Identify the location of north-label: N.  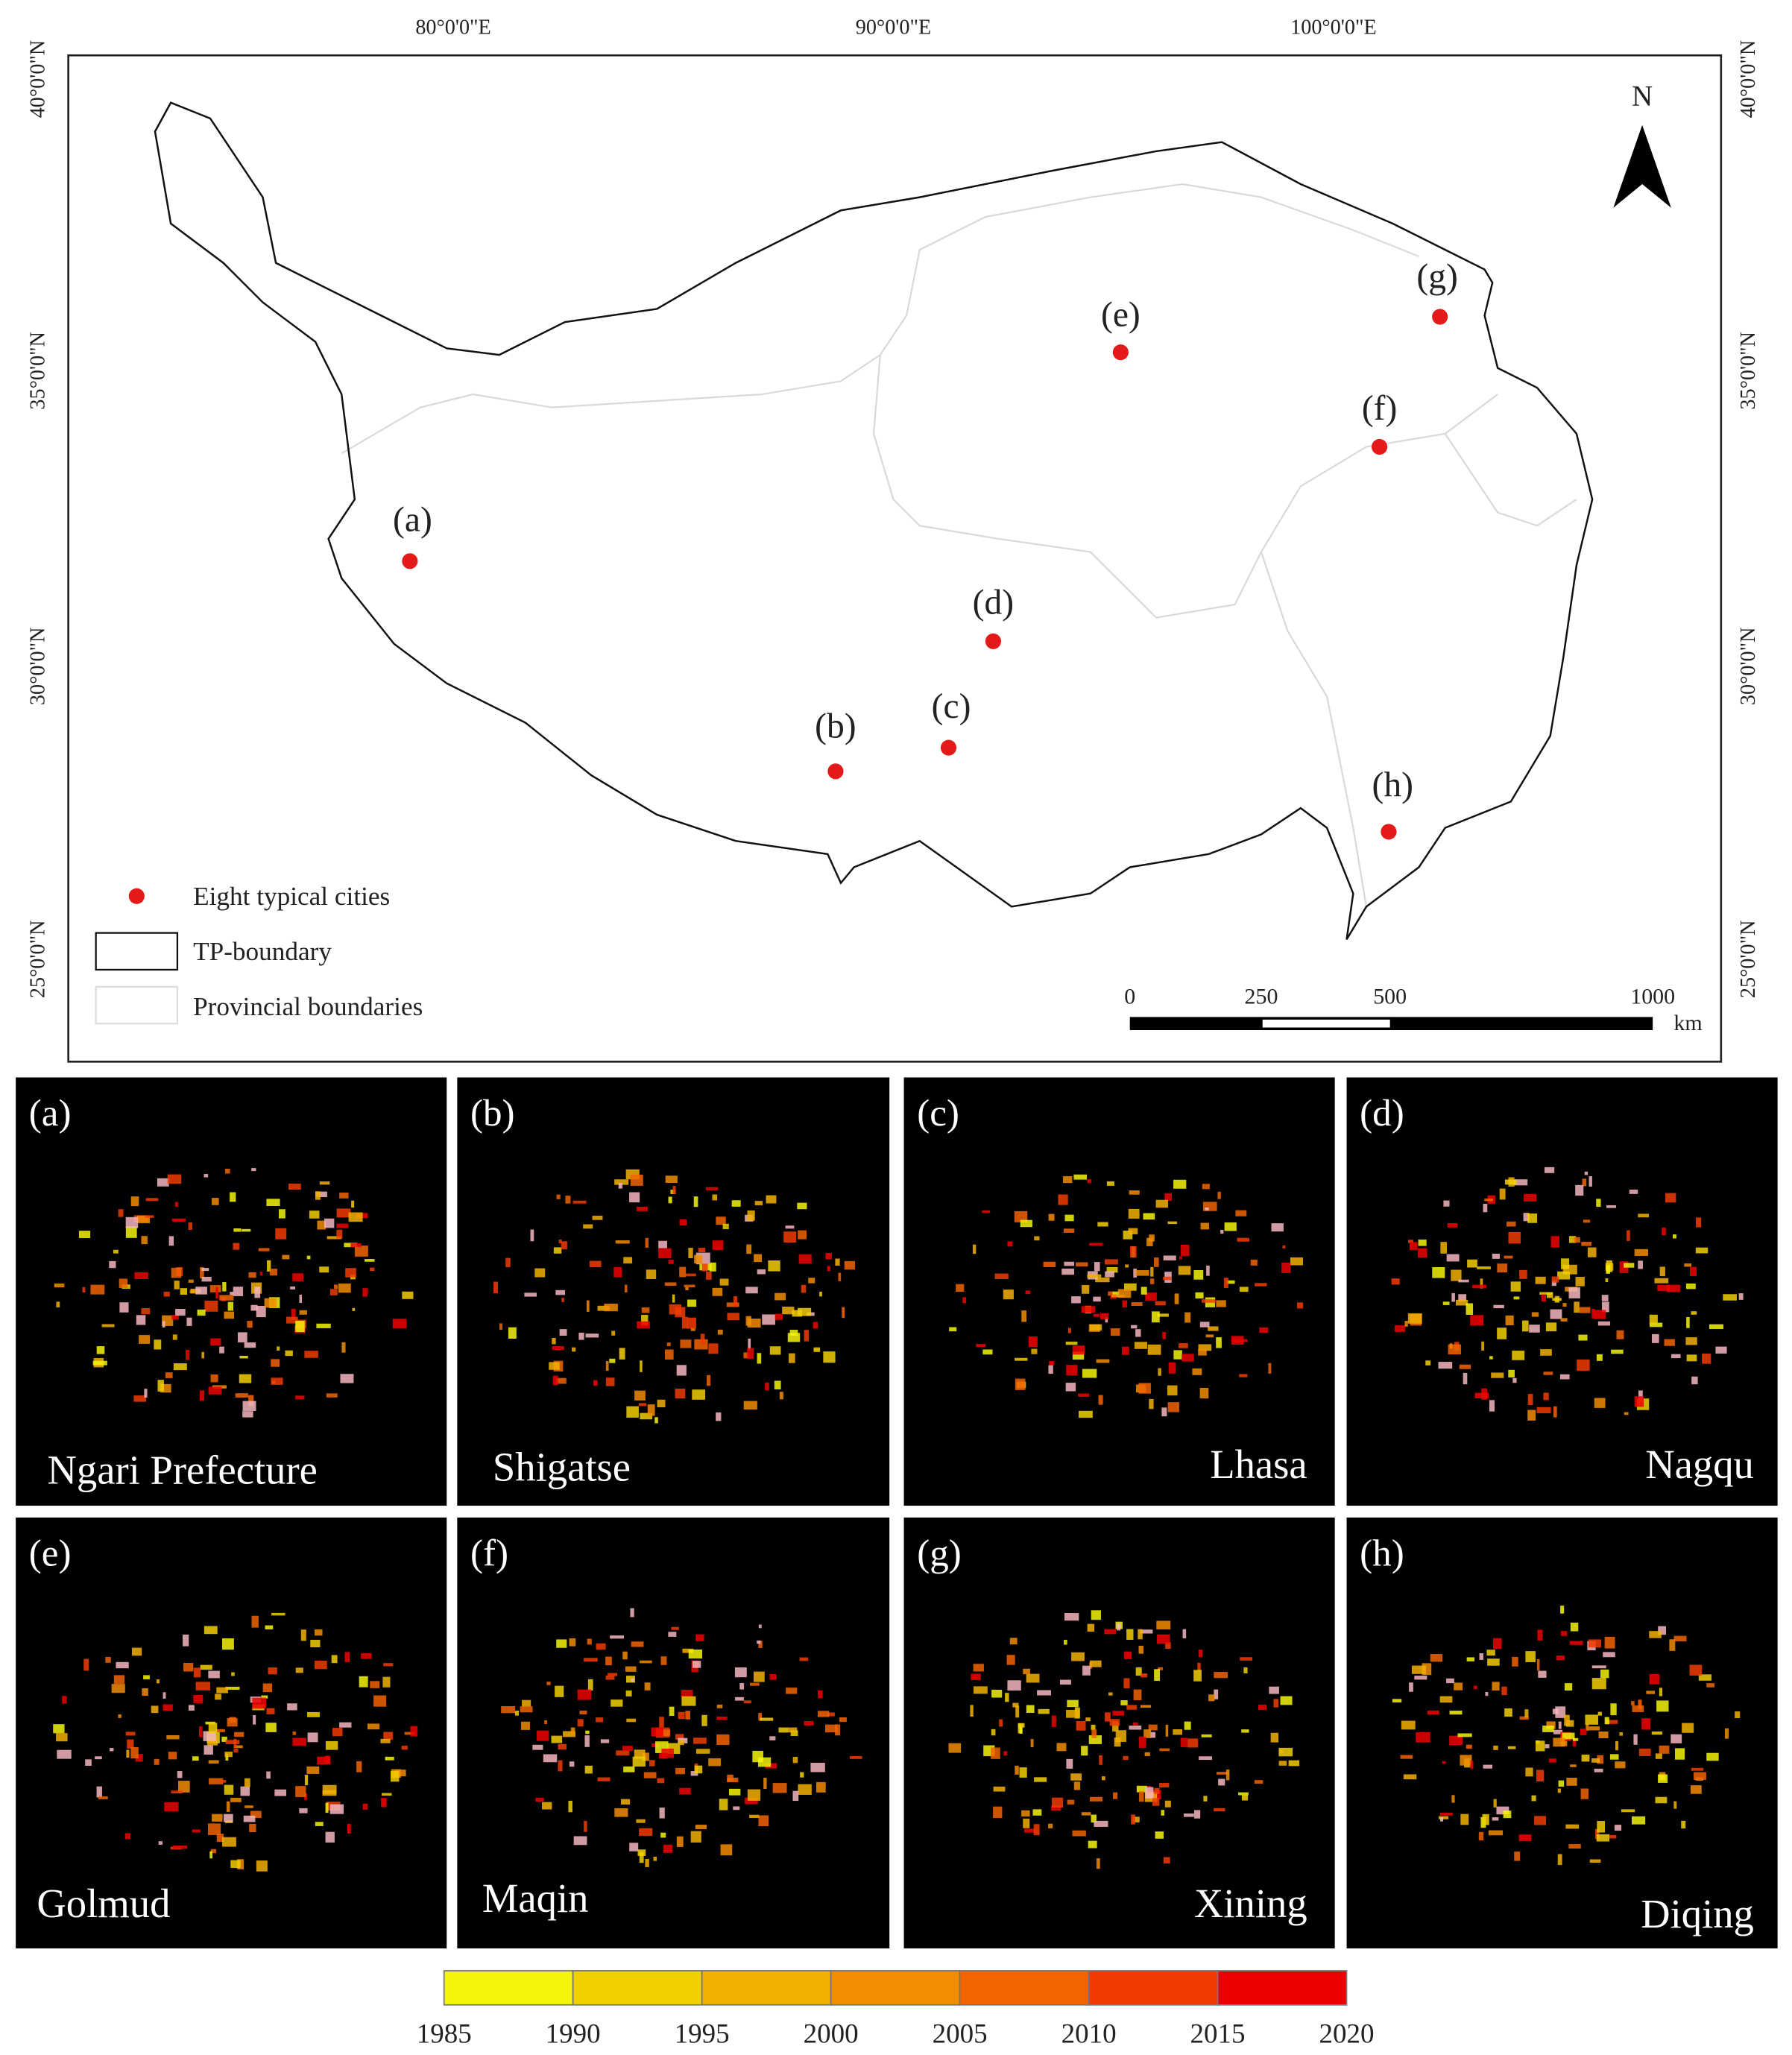
(1643, 96).